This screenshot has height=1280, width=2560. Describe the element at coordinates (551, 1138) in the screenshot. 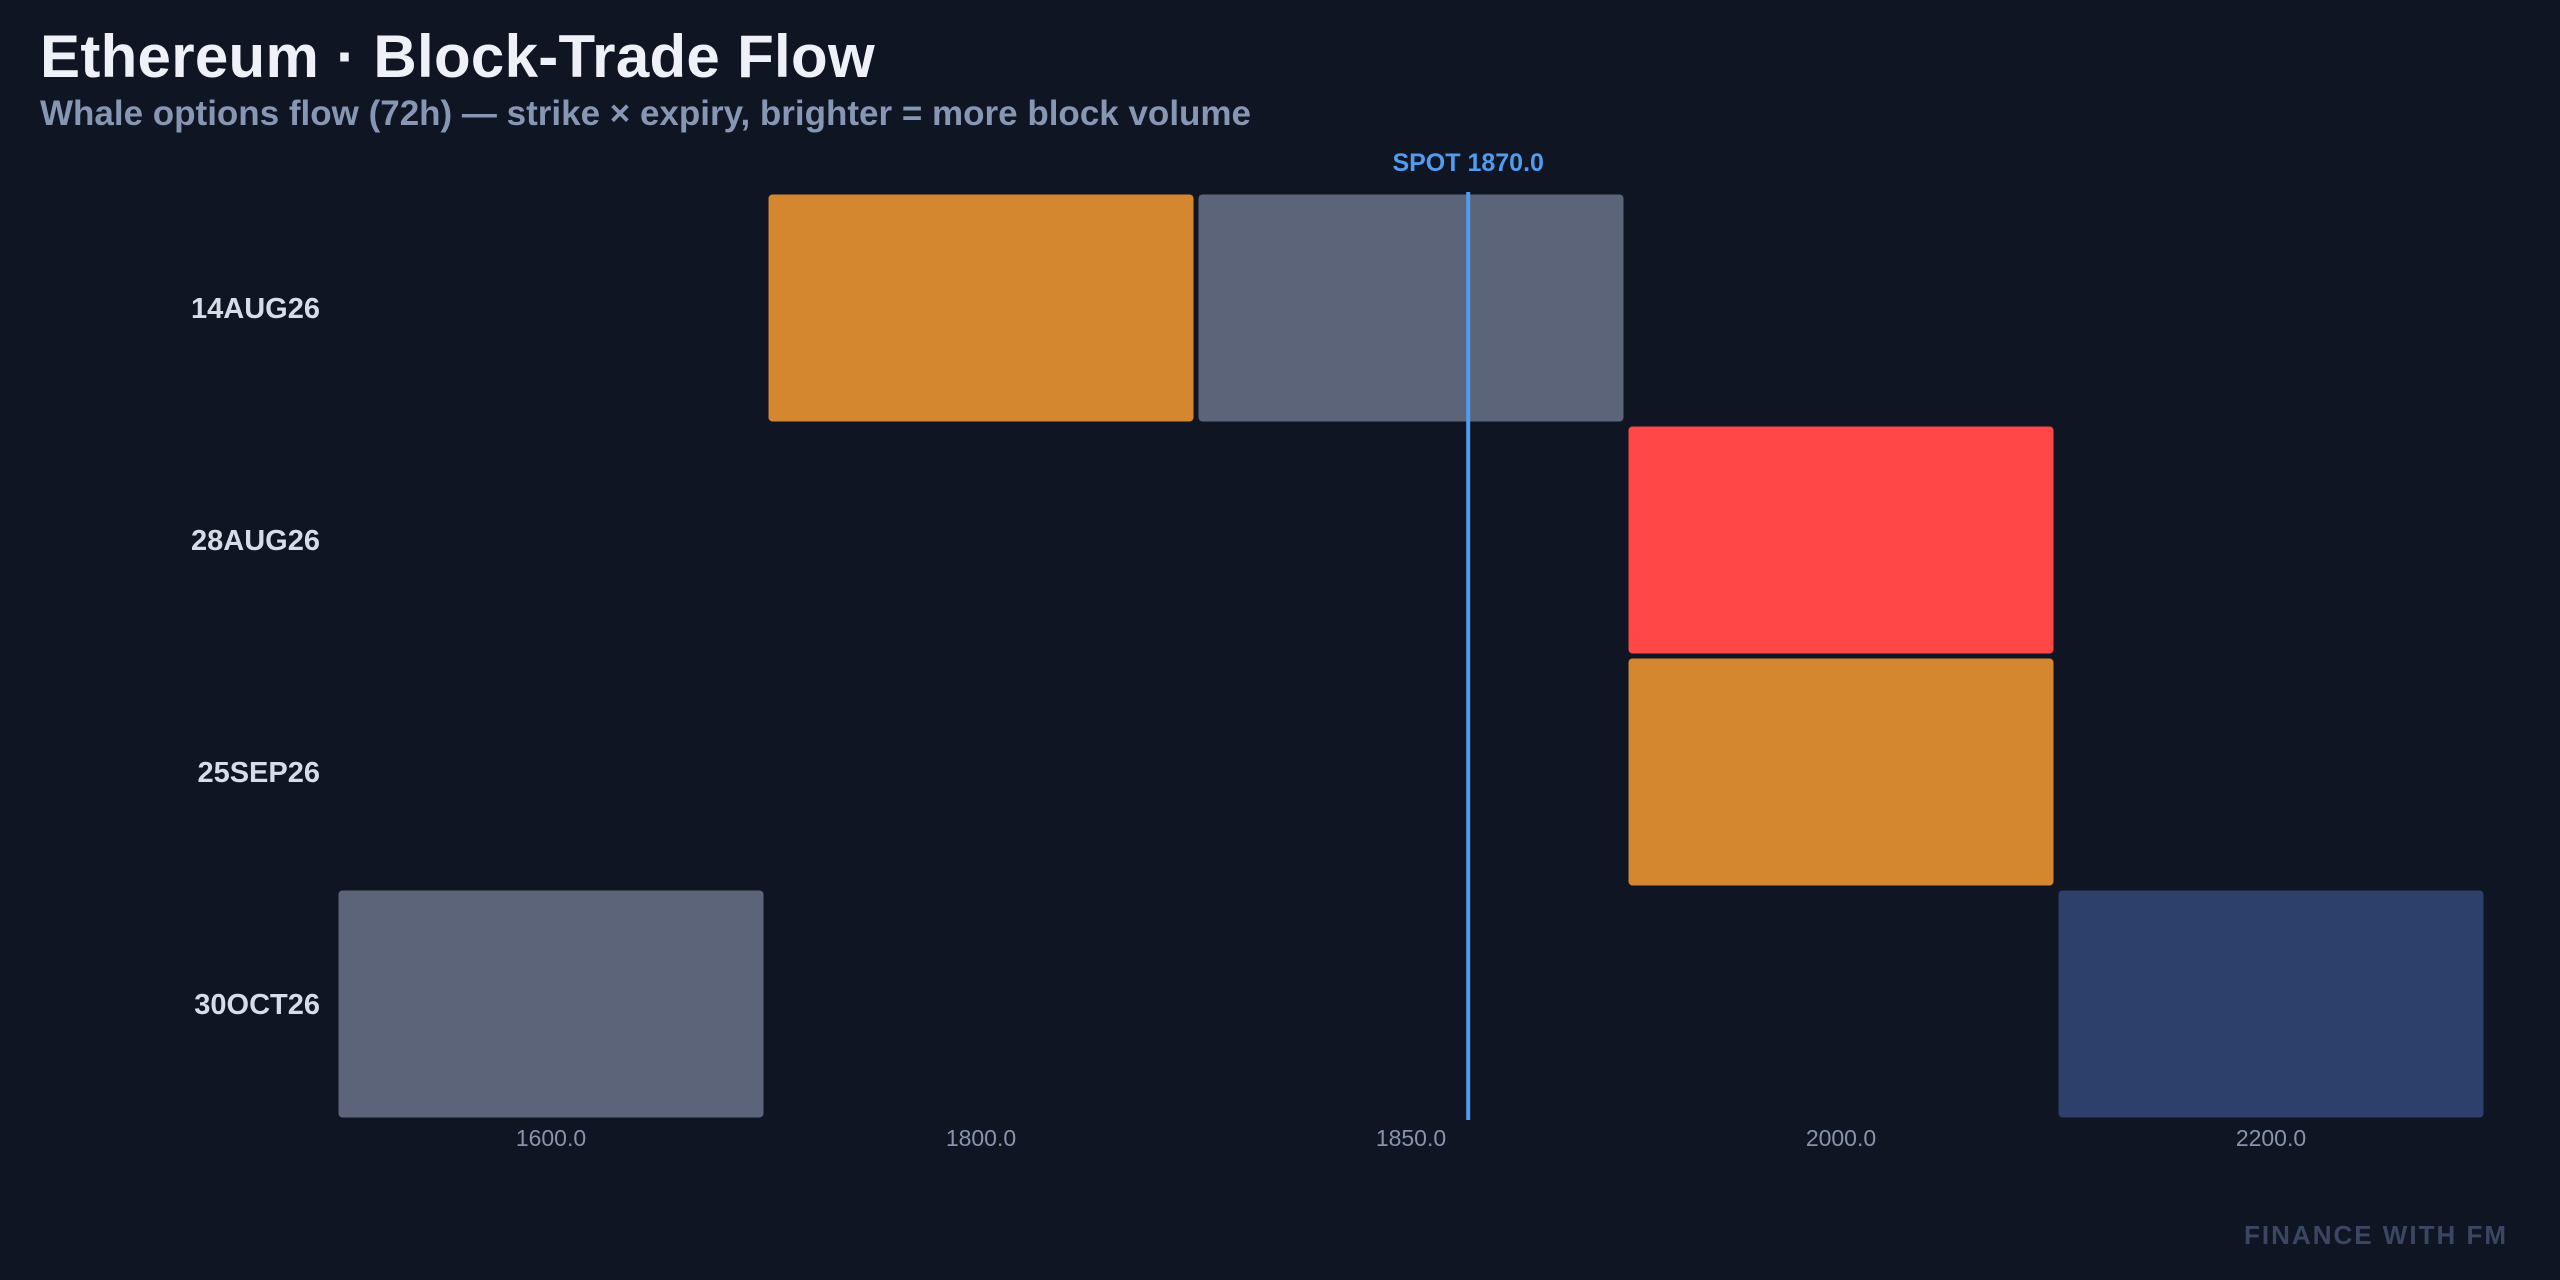

I see `x-tick-label: 1600.0` at that location.